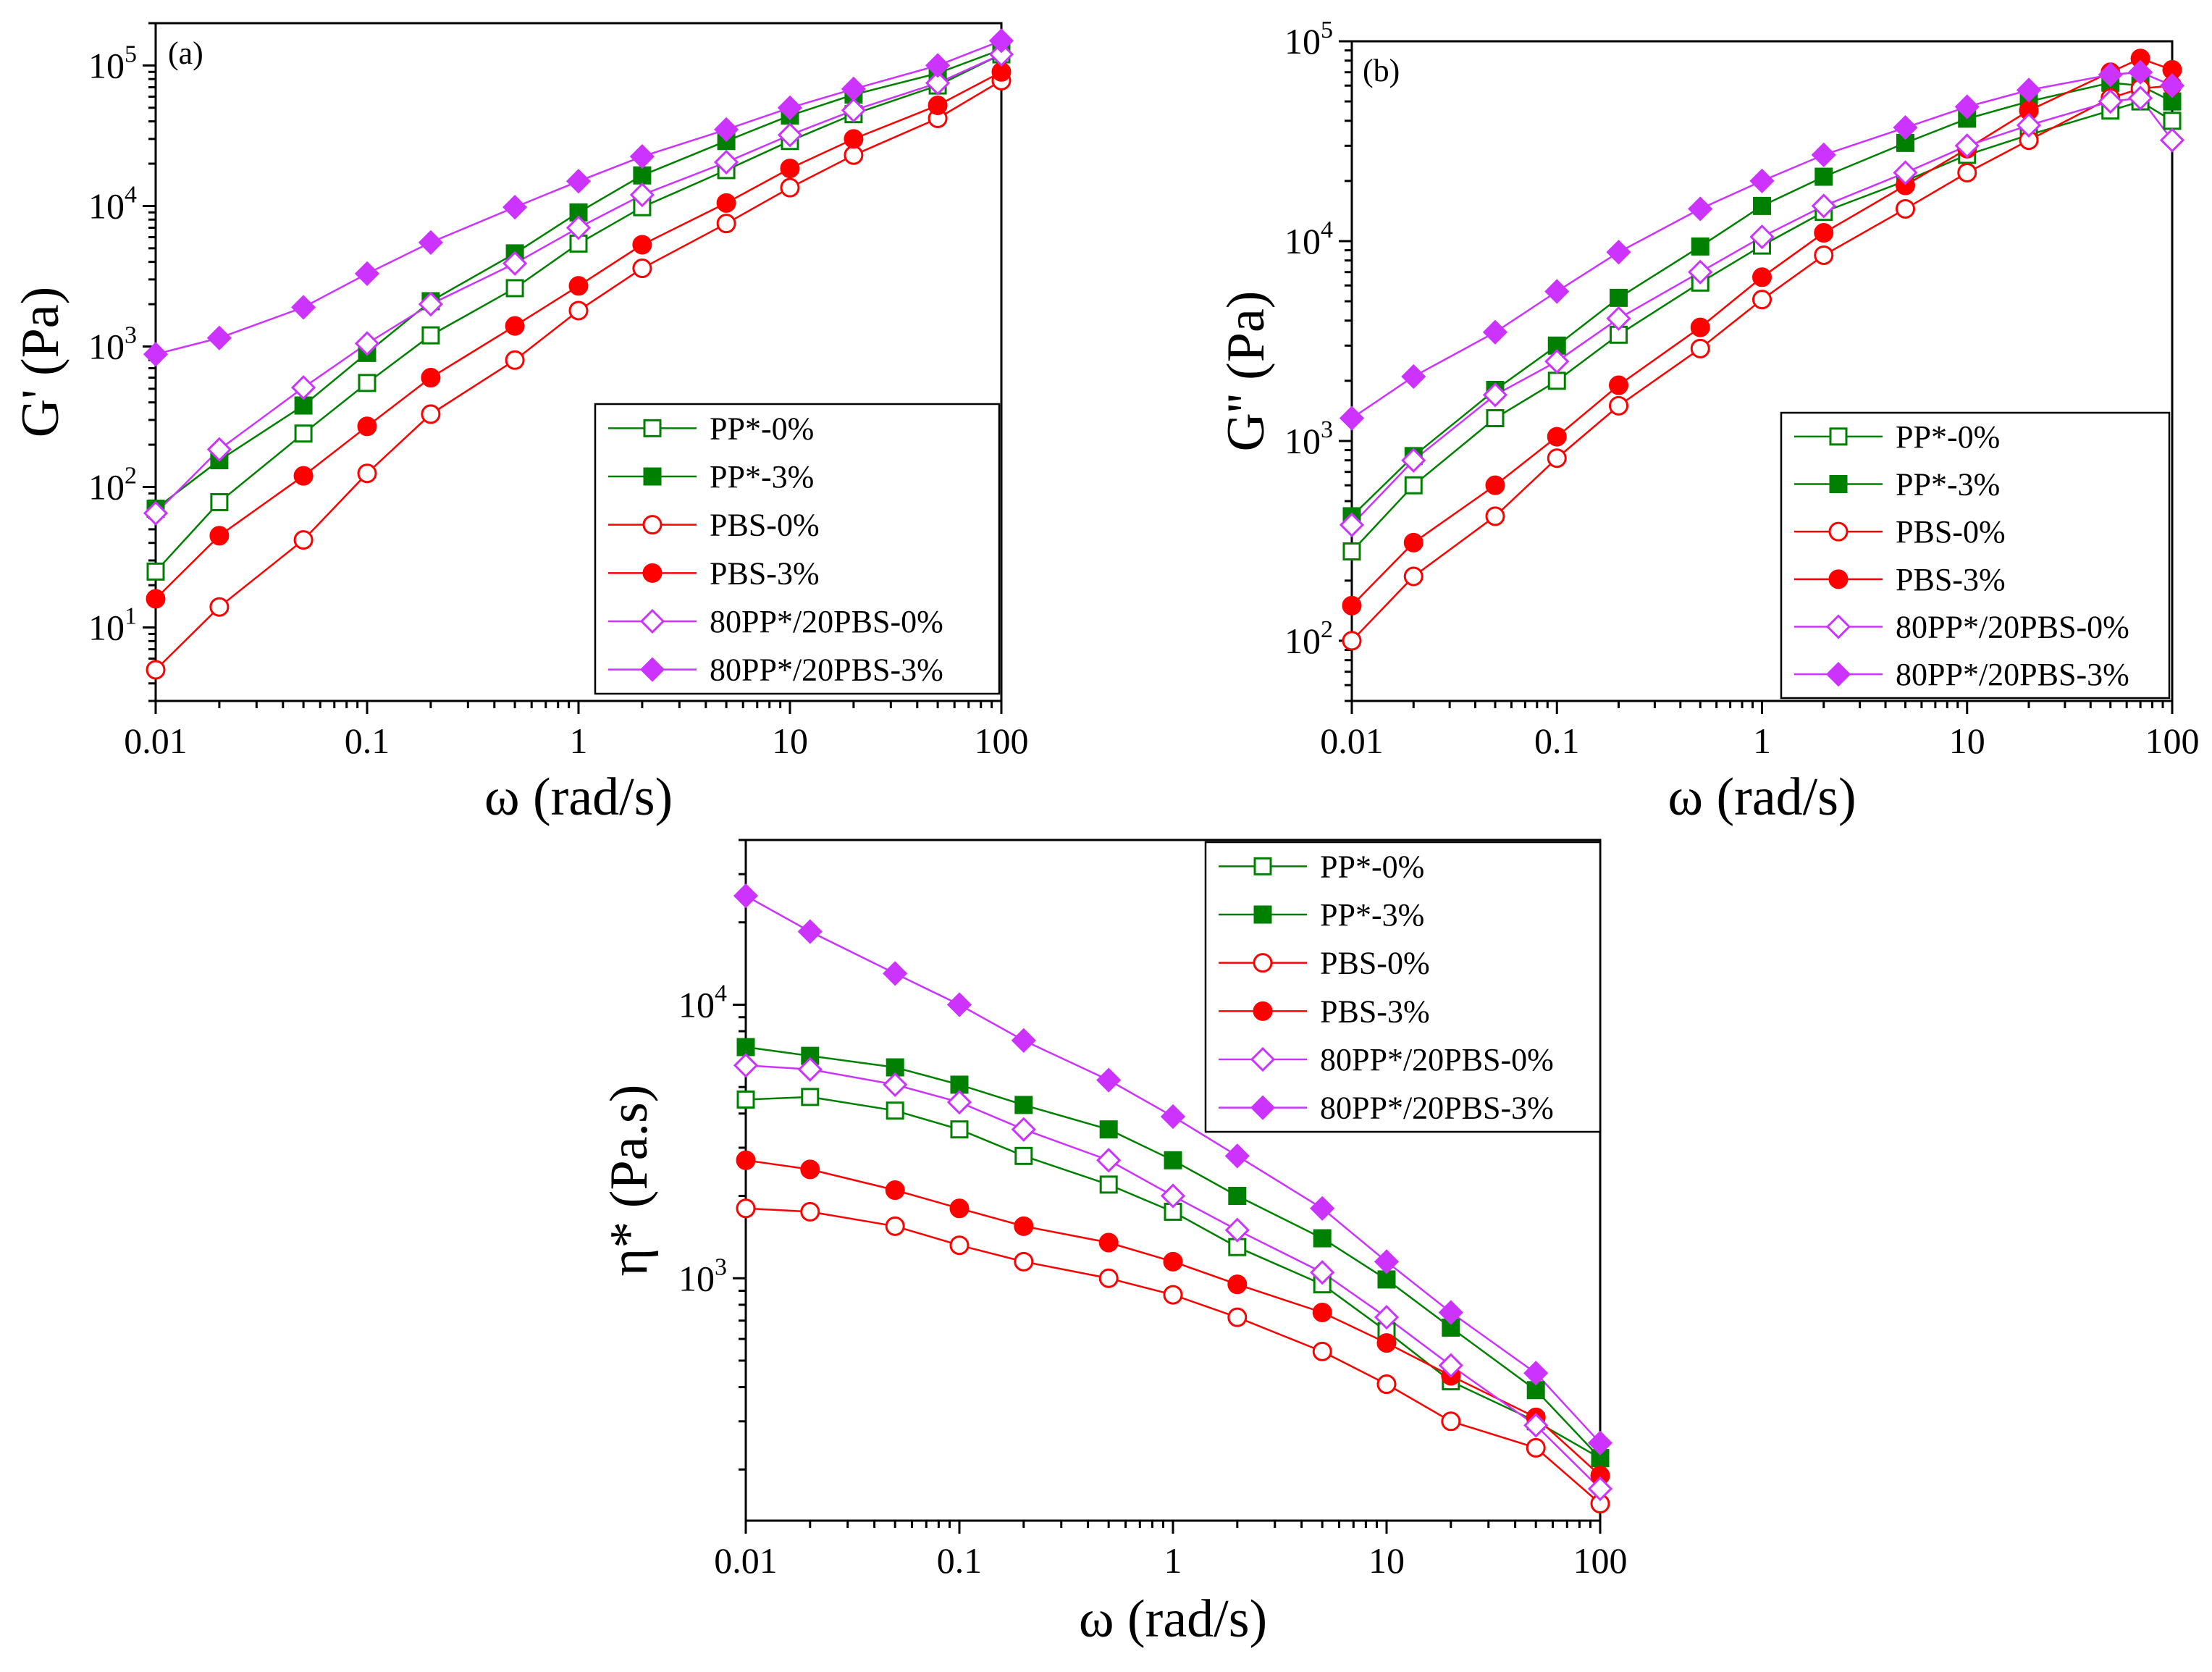 The image size is (2212, 1672). What do you see at coordinates (1951, 579) in the screenshot?
I see `legend-label: PBS-3%` at bounding box center [1951, 579].